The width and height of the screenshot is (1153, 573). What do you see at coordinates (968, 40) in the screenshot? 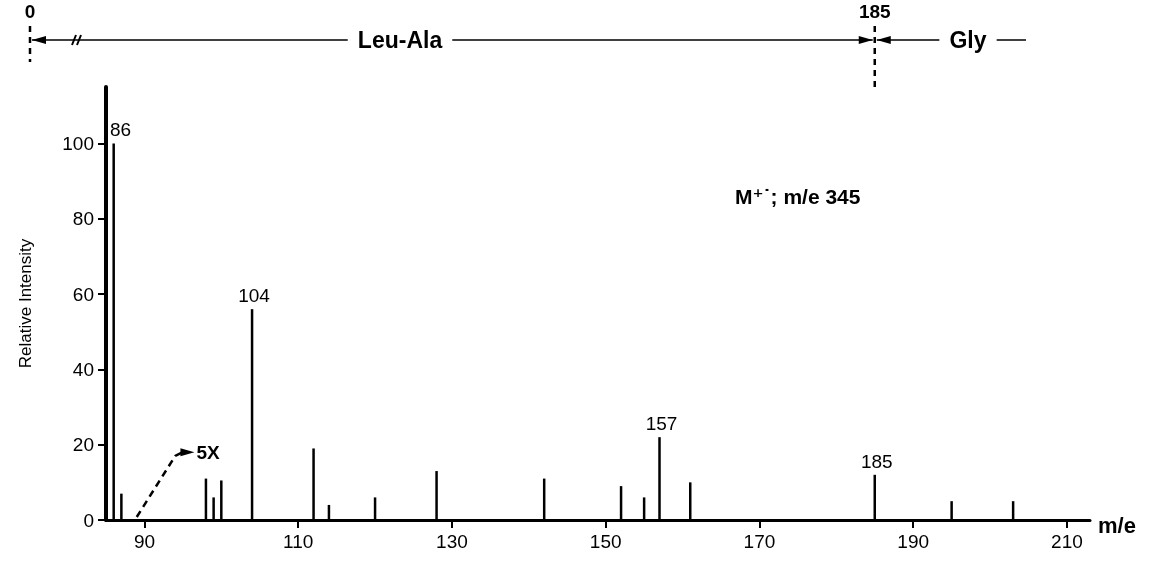
I see `text: Gly` at bounding box center [968, 40].